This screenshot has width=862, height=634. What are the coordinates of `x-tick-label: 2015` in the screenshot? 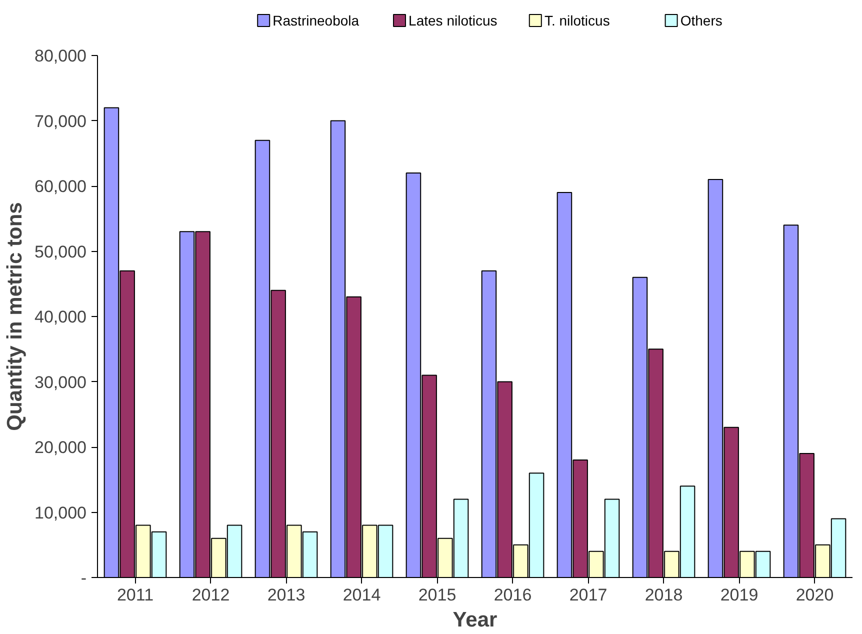 It's located at (437, 595).